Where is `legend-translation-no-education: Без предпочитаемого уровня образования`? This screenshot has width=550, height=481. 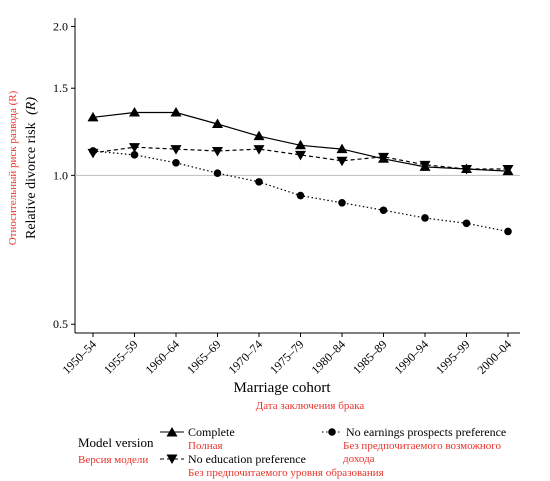
legend-translation-no-education: Без предпочитаемого уровня образования is located at coordinates (286, 473).